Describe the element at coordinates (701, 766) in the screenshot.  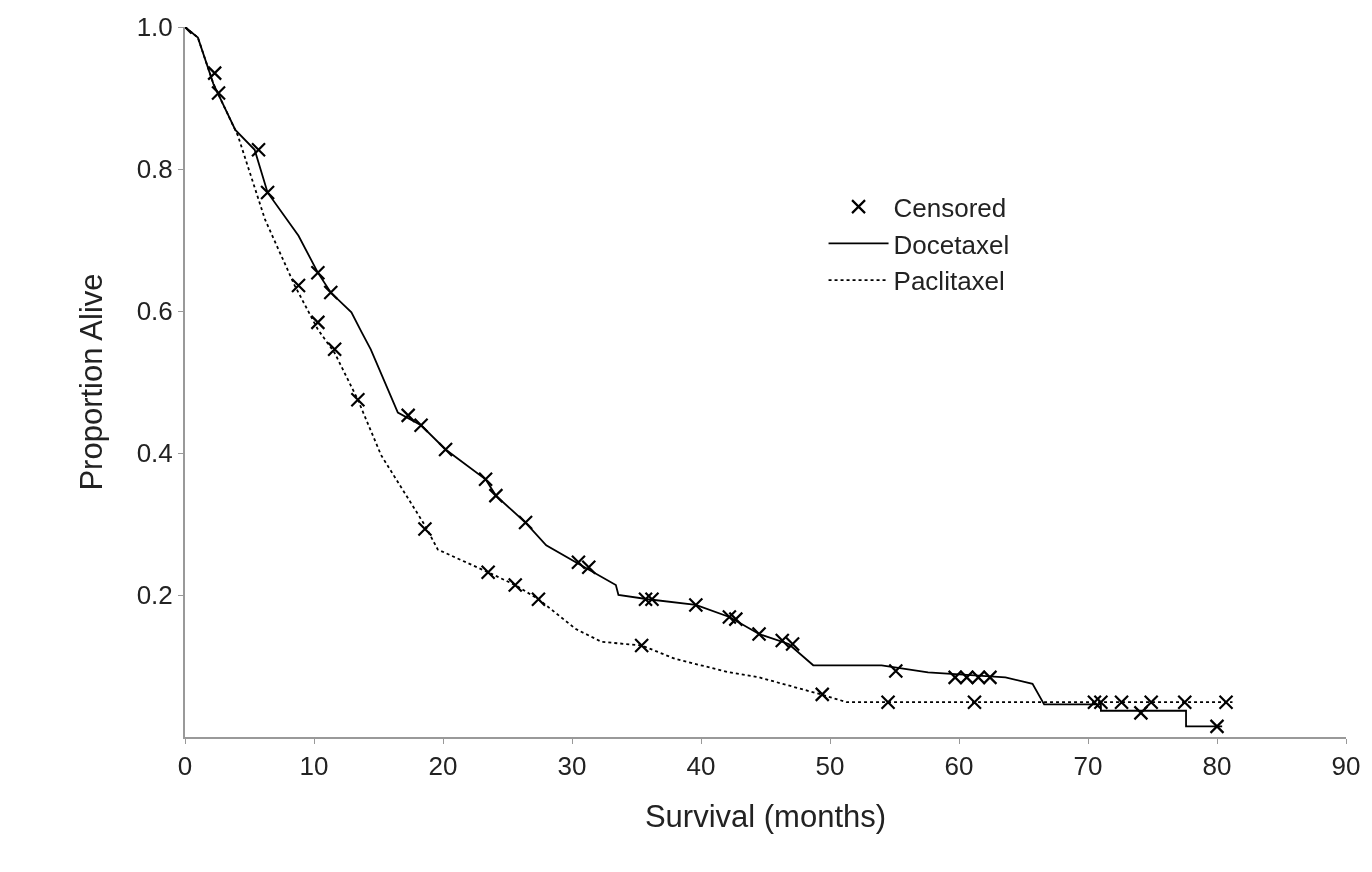
I see `x-tick-label: 40` at that location.